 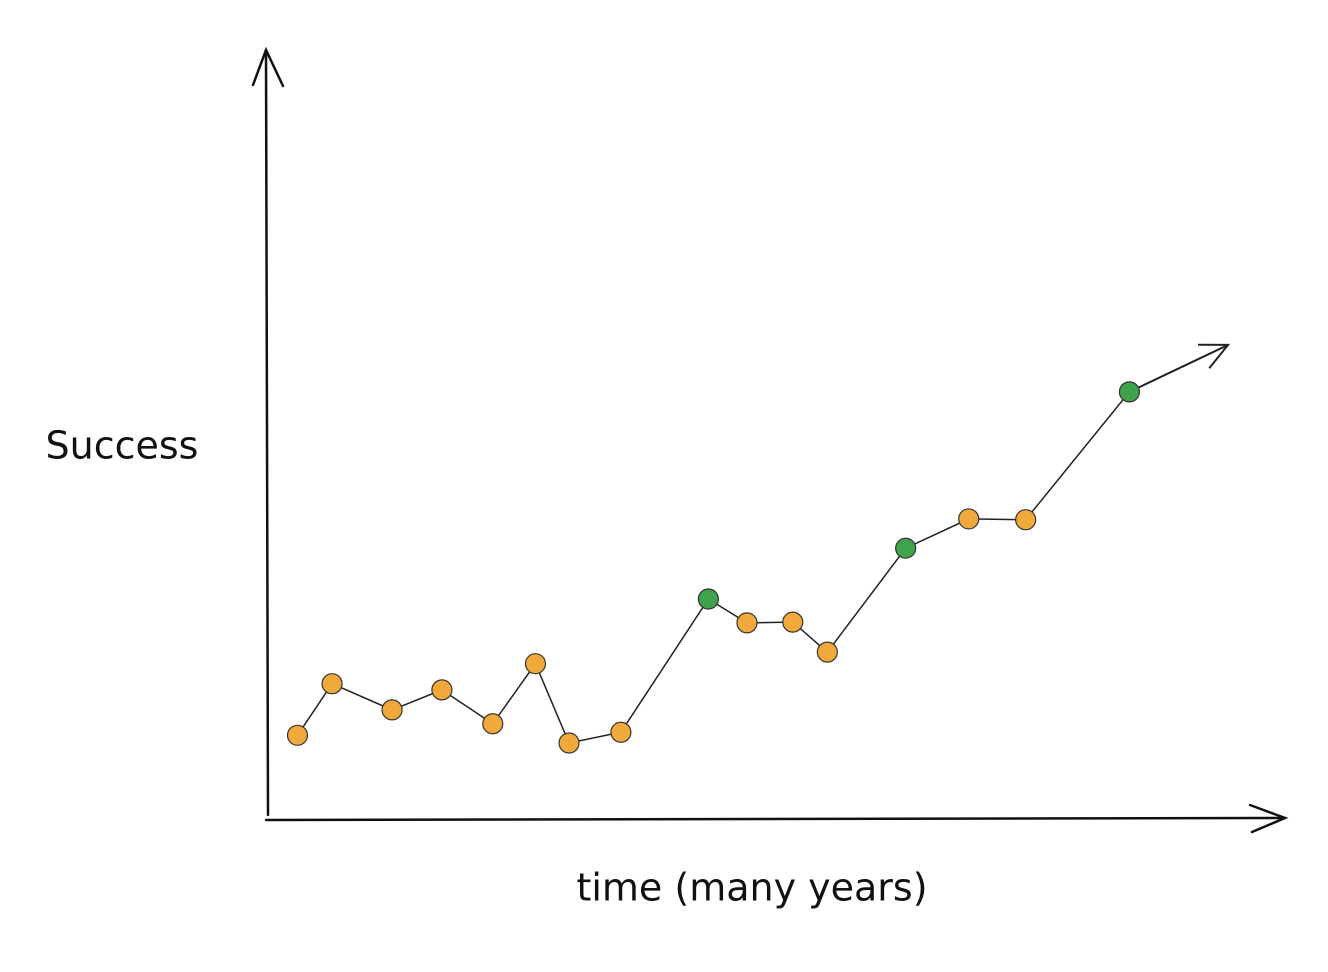 What do you see at coordinates (751, 888) in the screenshot?
I see `x-axis-label: time (many years)` at bounding box center [751, 888].